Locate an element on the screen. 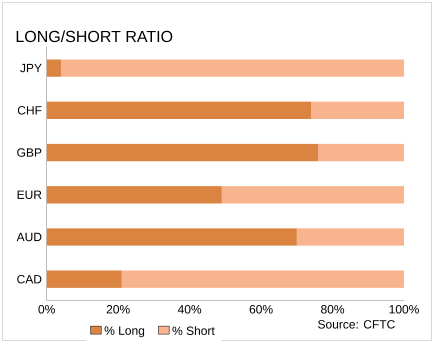 The image size is (434, 343). y-tick-label: AUD is located at coordinates (29, 237).